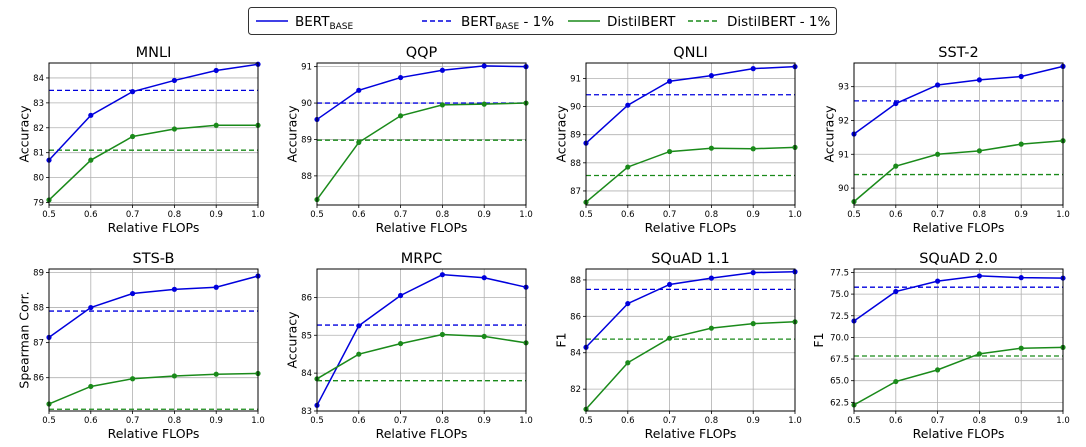  I want to click on chart-title: MRPC, so click(421, 259).